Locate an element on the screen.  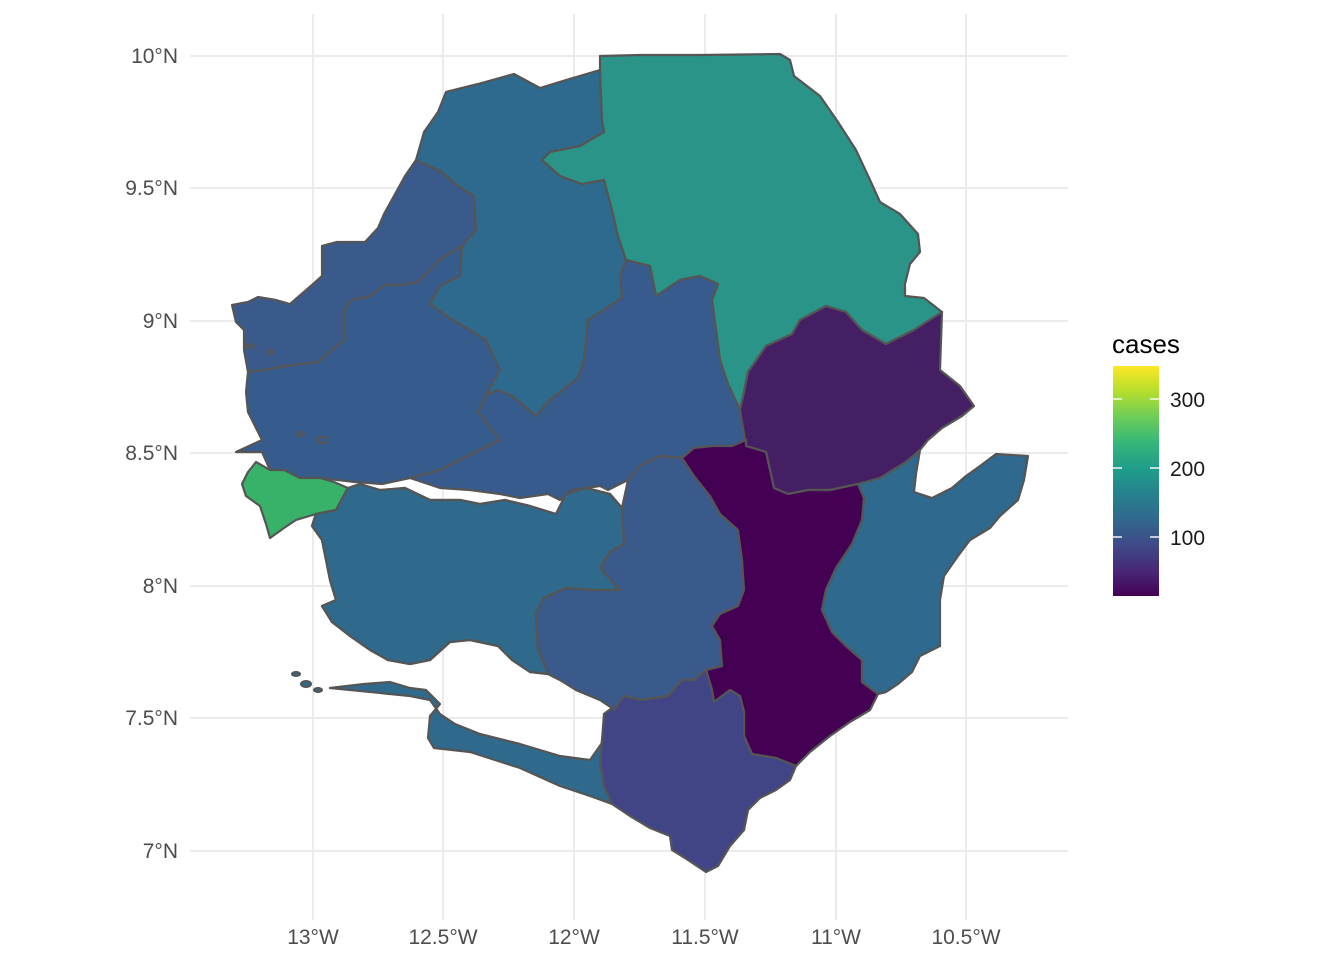
x-tick-label: 10.5°W is located at coordinates (965, 937).